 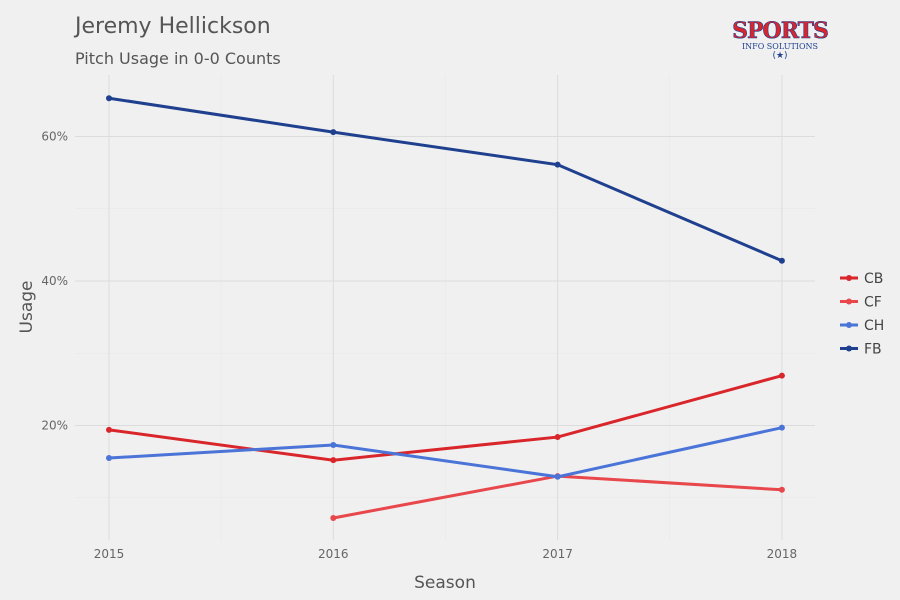 What do you see at coordinates (862, 326) in the screenshot?
I see `legend-item-ch: CH` at bounding box center [862, 326].